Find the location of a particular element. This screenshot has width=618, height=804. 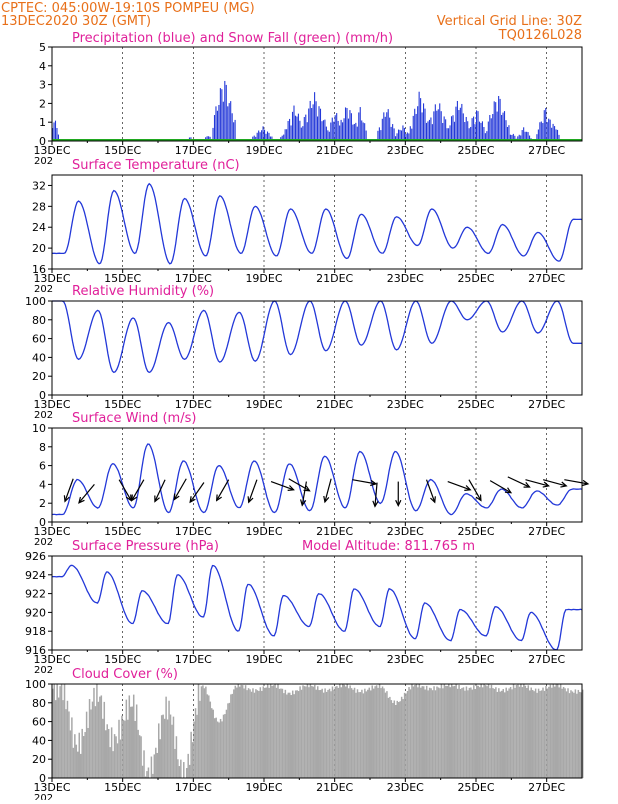

precip-xtick-label: 21DEC is located at coordinates (334, 150).